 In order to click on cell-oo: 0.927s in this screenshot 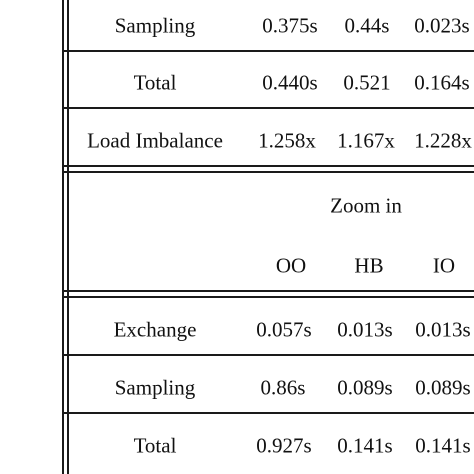, I will do `click(284, 445)`.